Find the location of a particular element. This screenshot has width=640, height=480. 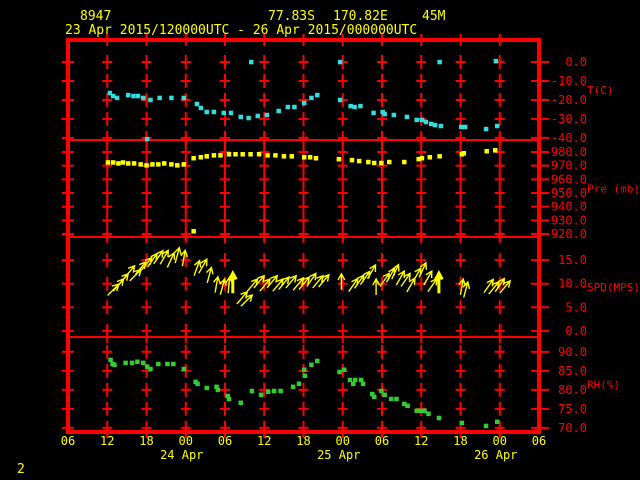

y-tick-label: 75.0 is located at coordinates (572, 409).